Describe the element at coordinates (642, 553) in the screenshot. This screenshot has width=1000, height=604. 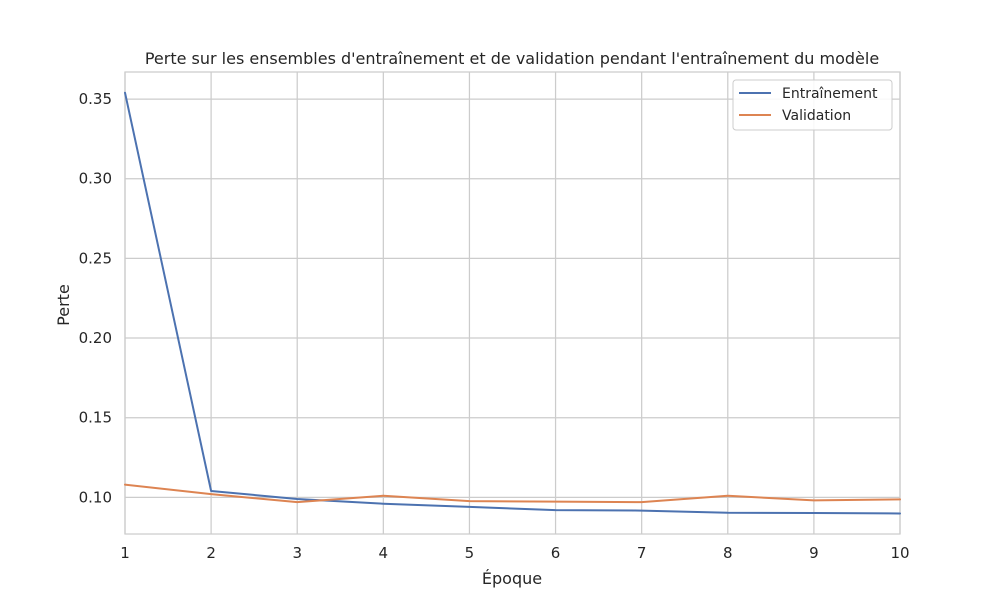
I see `x-tick-label: 7` at that location.